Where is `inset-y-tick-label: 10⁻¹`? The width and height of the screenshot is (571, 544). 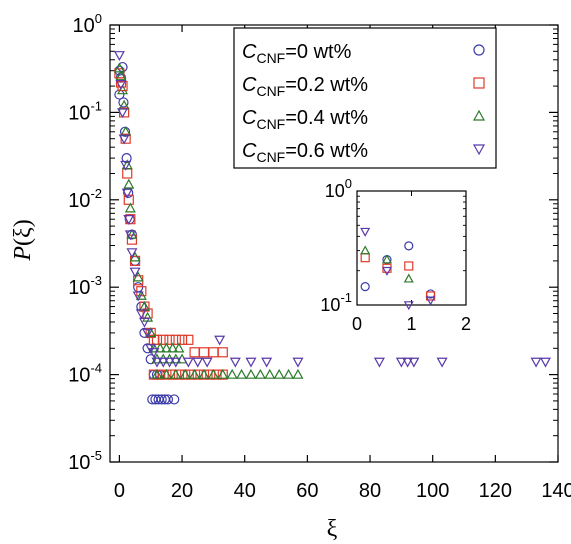 inset-y-tick-label: 10⁻¹ is located at coordinates (336, 302).